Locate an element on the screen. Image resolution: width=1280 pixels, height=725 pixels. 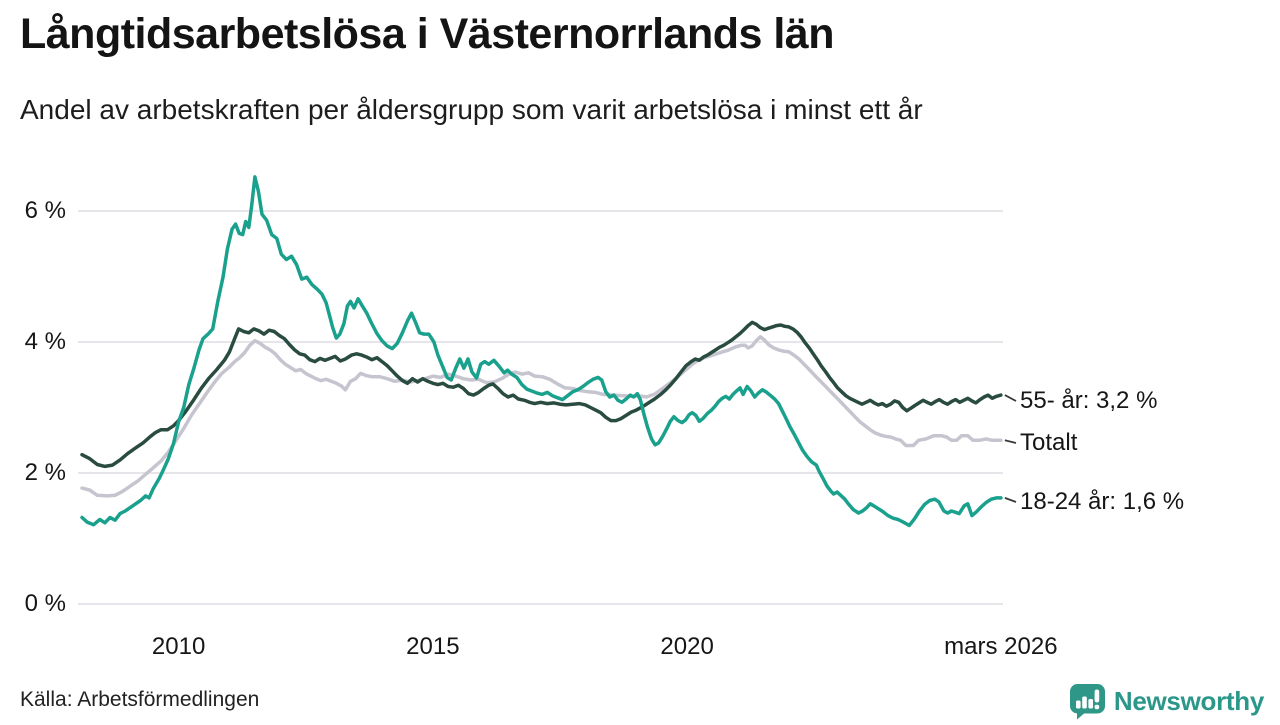
x-axis-tick-label: 2020 is located at coordinates (687, 646).